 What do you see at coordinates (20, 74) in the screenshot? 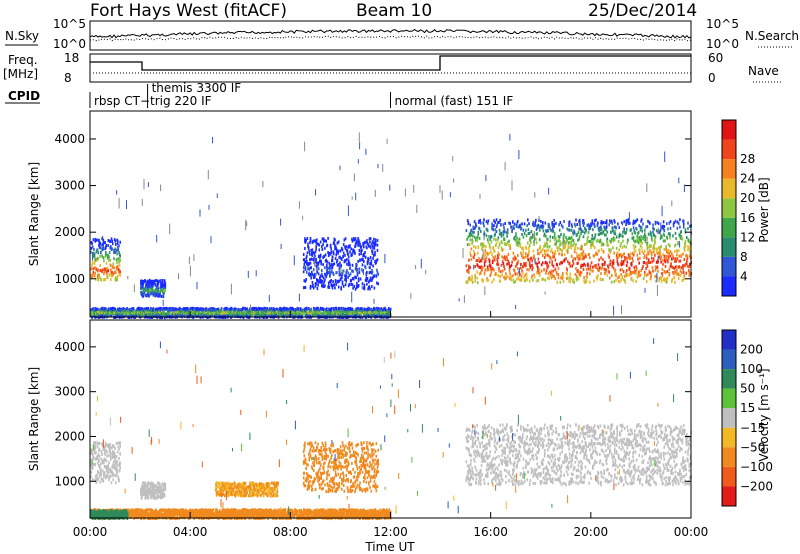
I see `freq-unit: [MHz]` at bounding box center [20, 74].